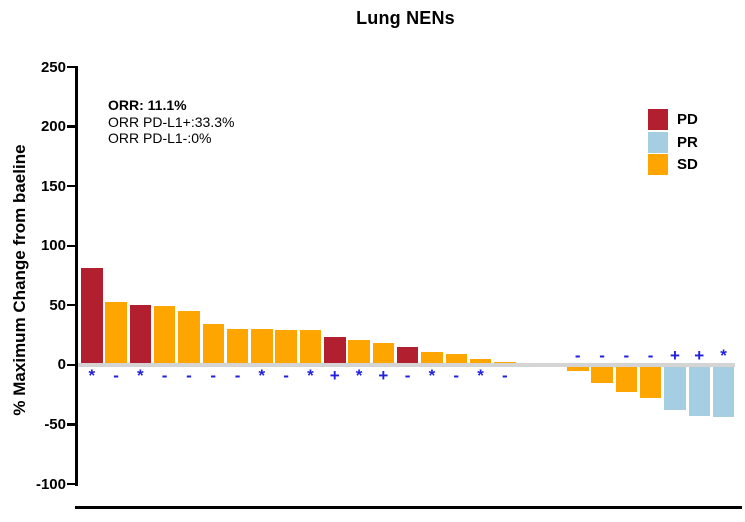  What do you see at coordinates (687, 119) in the screenshot?
I see `legend-label: PD` at bounding box center [687, 119].